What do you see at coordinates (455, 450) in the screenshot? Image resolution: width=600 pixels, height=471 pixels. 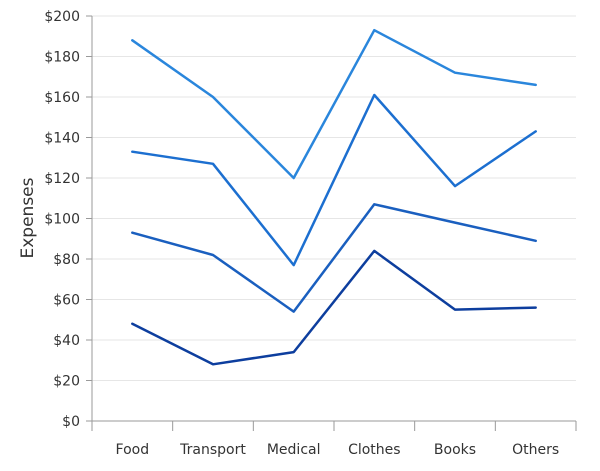 I see `x-tick-label: Books` at bounding box center [455, 450].